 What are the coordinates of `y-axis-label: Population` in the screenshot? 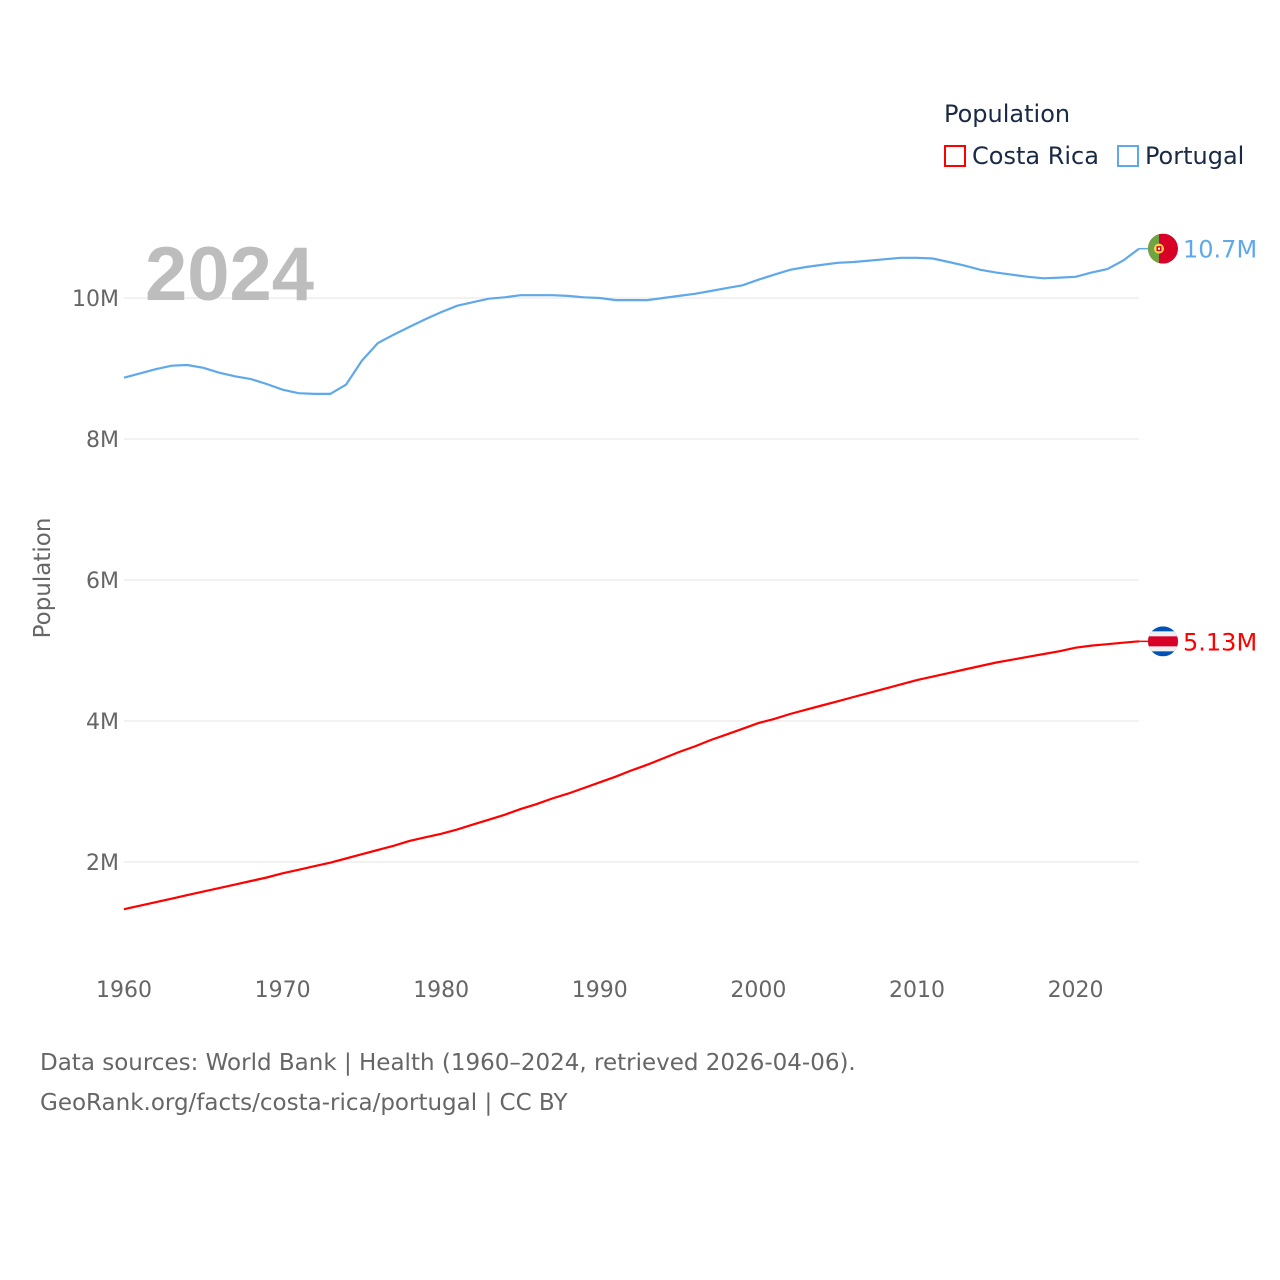 It's located at (43, 578).